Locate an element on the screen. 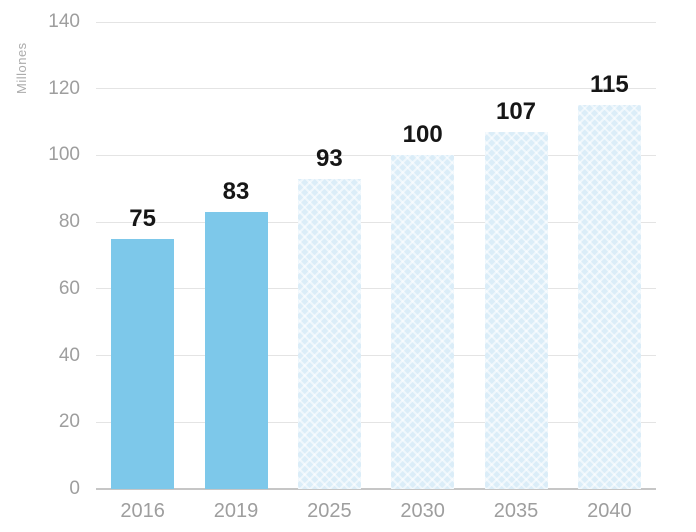 The height and width of the screenshot is (532, 696). y-tick-label-140: 140 is located at coordinates (64, 21).